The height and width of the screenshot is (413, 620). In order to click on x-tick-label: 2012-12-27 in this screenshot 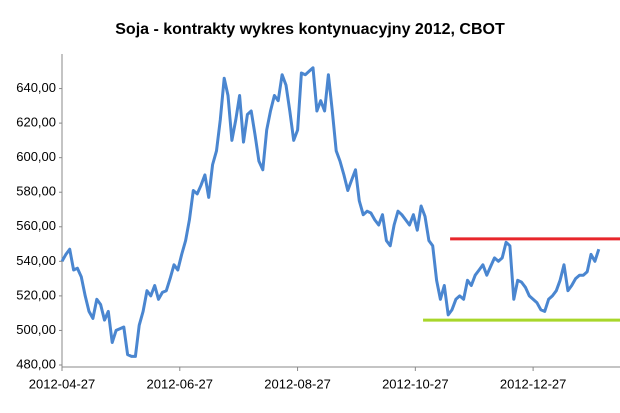, I will do `click(533, 383)`.